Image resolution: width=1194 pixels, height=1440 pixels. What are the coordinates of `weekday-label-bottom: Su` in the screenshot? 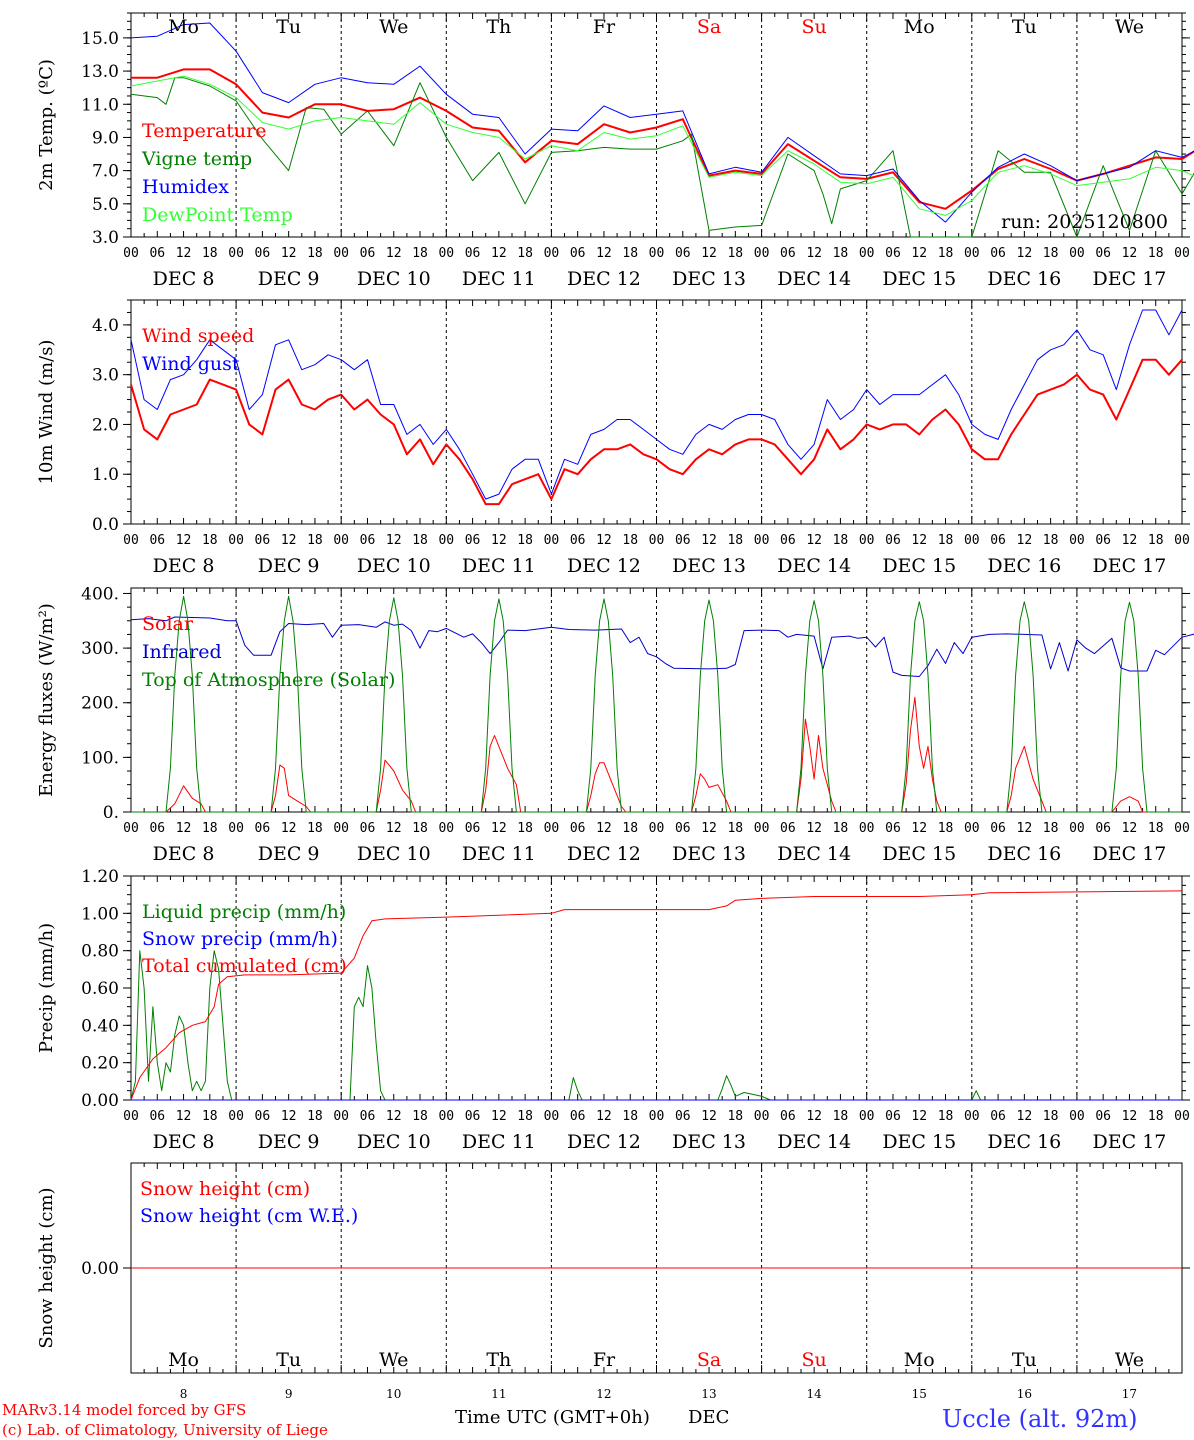 It's located at (814, 1360).